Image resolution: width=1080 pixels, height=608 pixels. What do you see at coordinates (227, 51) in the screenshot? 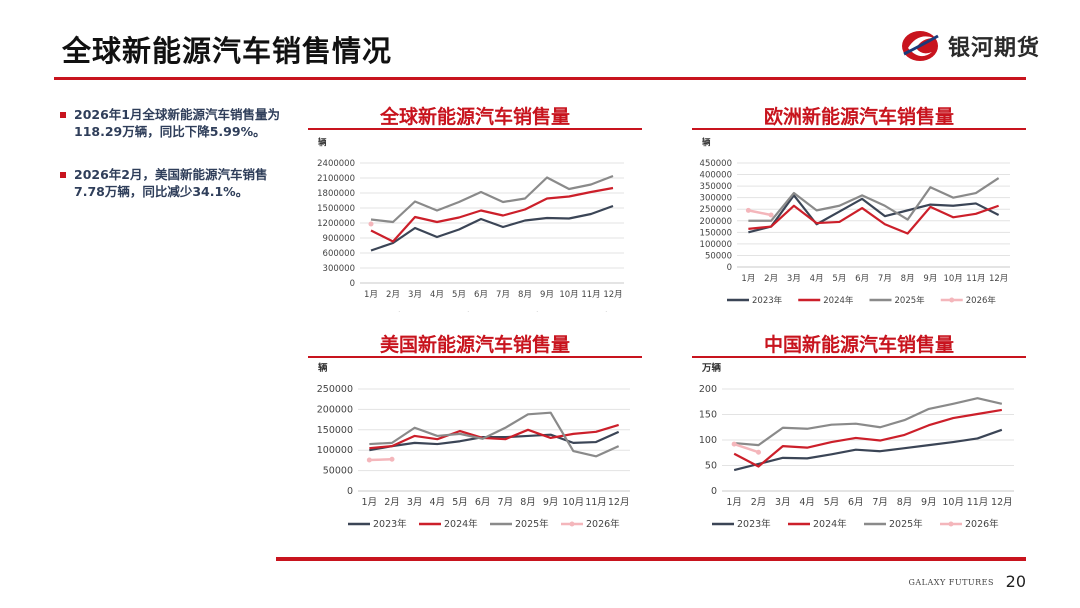
I see `page-title: 全球新能源汽车销售情况` at bounding box center [227, 51].